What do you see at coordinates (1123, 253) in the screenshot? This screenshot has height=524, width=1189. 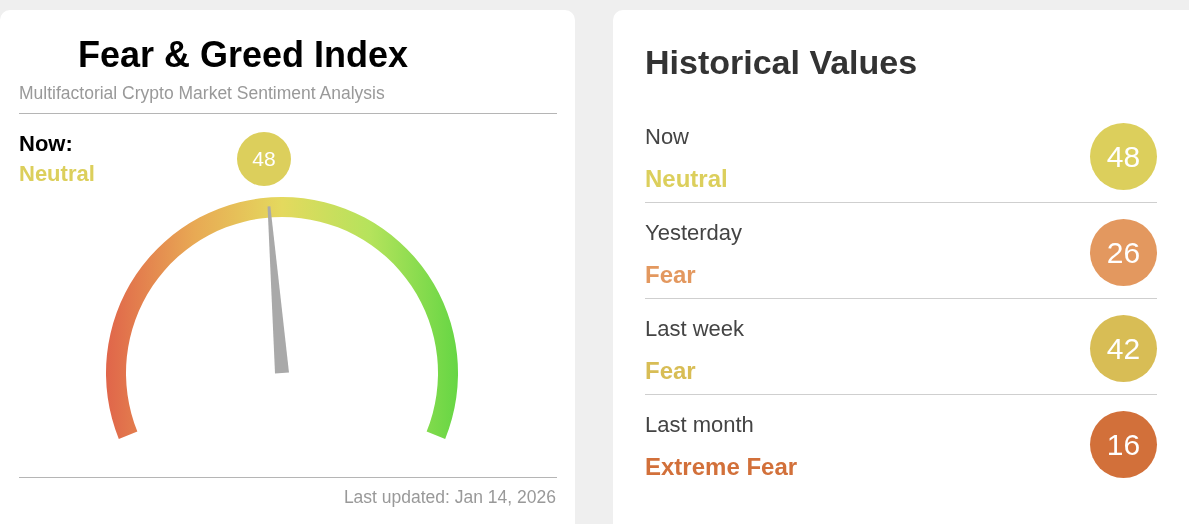 I see `data-label: 26` at bounding box center [1123, 253].